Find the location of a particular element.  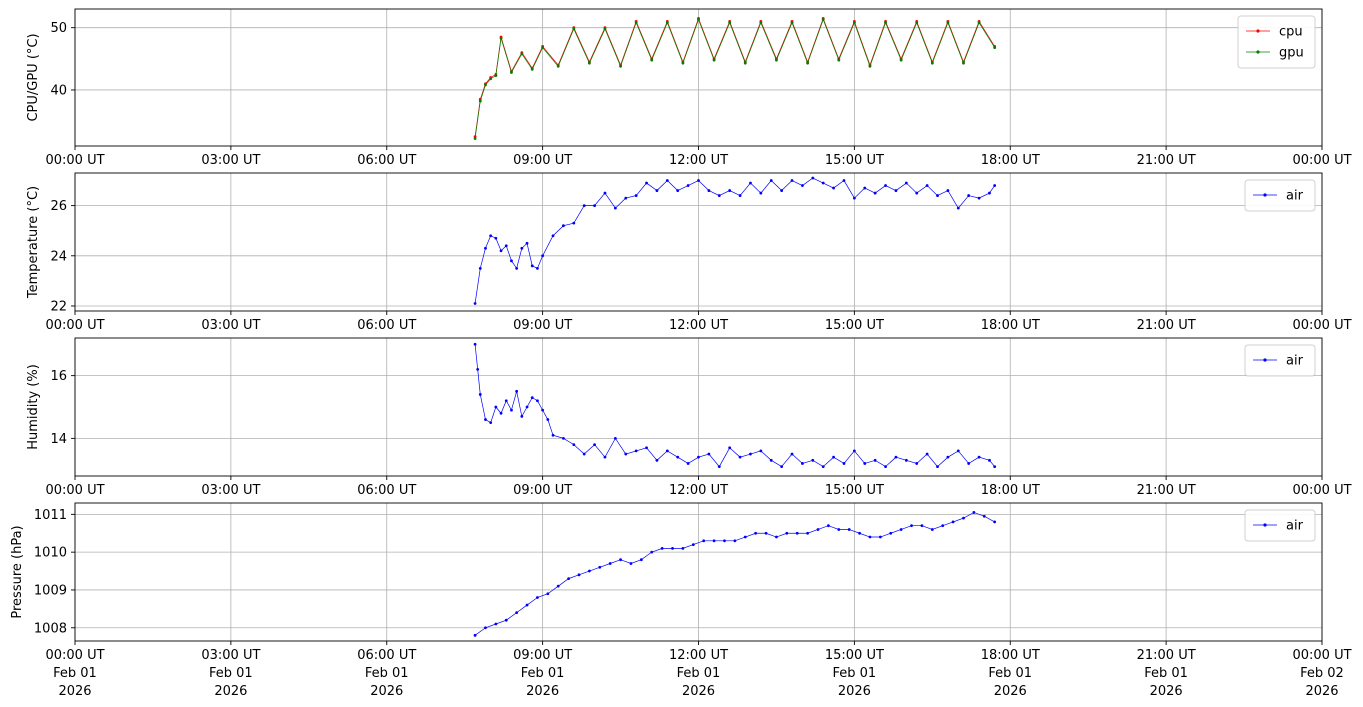

x-tick-label: 15:00 UT is located at coordinates (854, 490).